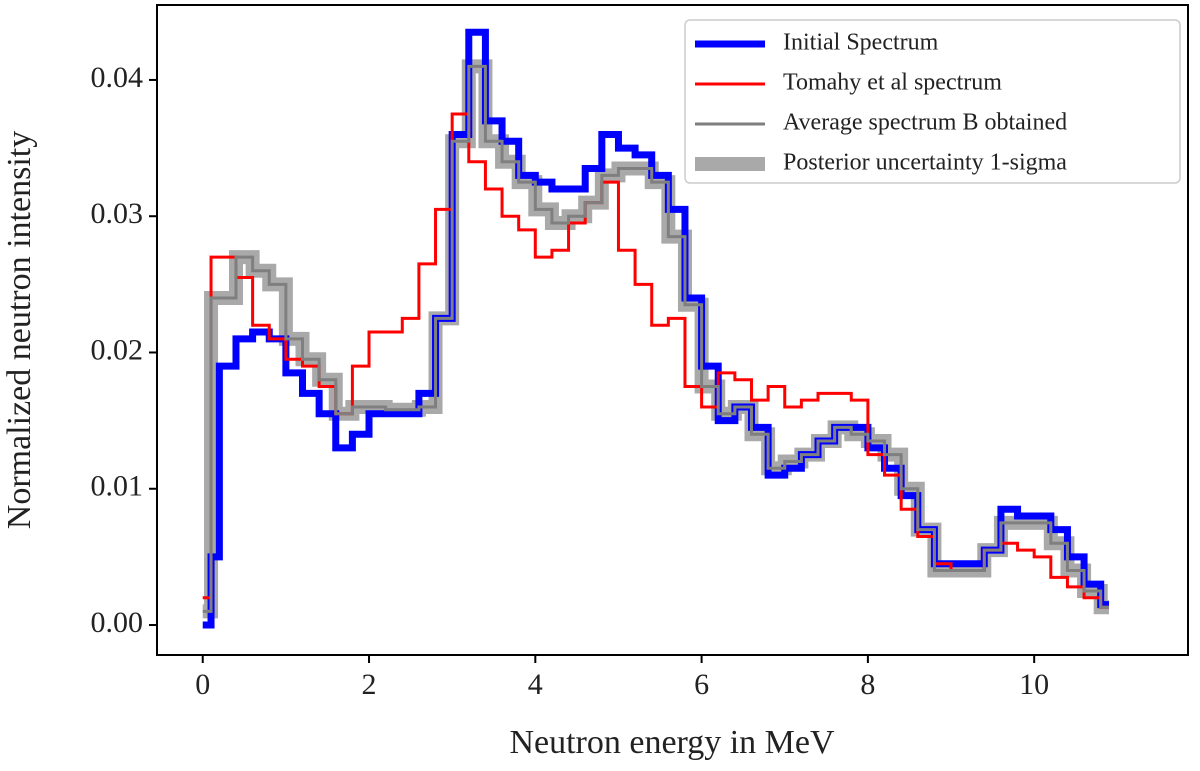  Describe the element at coordinates (932, 101) in the screenshot. I see `legend-box` at that location.